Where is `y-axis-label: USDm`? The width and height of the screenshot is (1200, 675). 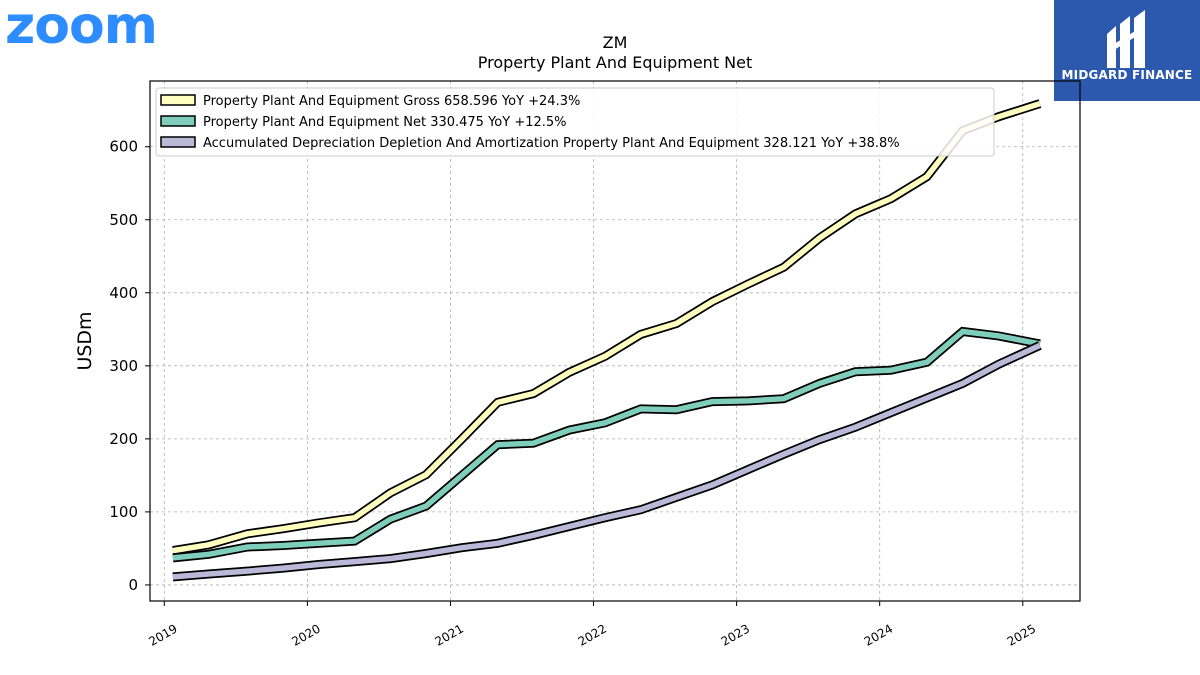 y-axis-label: USDm is located at coordinates (85, 340).